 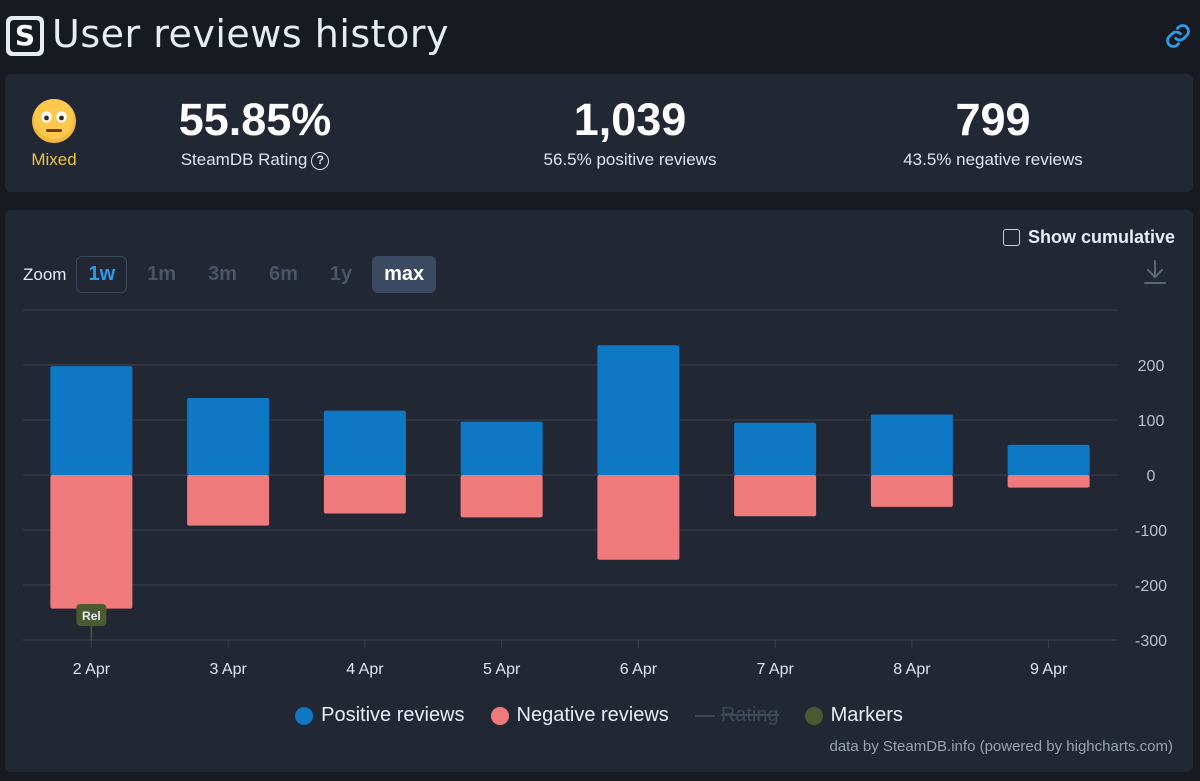 I want to click on zoom-1m-button: 1m, so click(x=162, y=274).